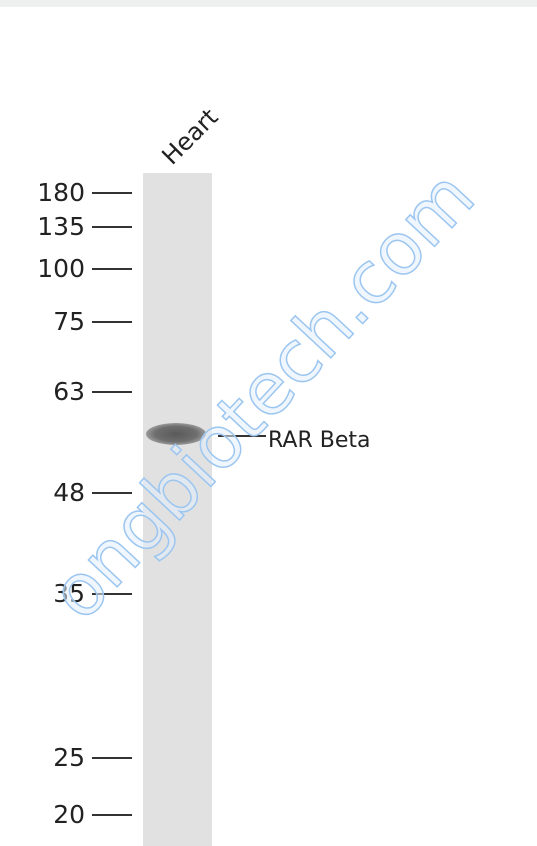 This screenshot has height=846, width=537. What do you see at coordinates (176, 434) in the screenshot?
I see `band` at bounding box center [176, 434].